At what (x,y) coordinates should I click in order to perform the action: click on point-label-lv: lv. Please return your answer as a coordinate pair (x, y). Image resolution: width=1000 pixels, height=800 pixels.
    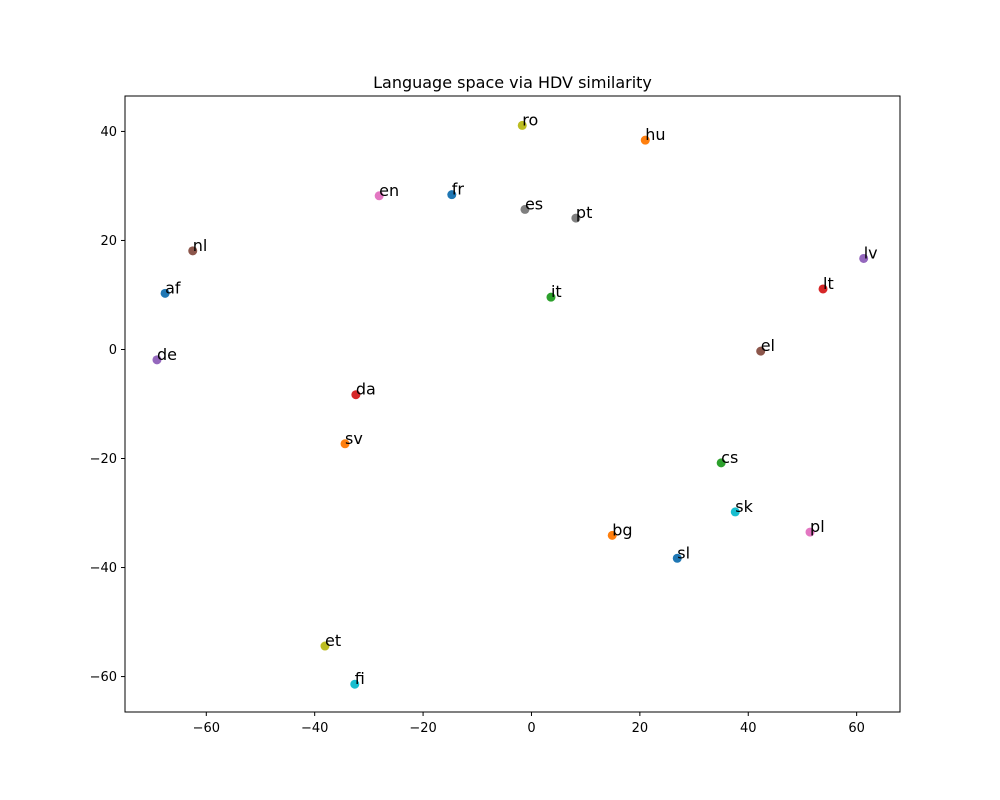
    Looking at the image, I should click on (871, 252).